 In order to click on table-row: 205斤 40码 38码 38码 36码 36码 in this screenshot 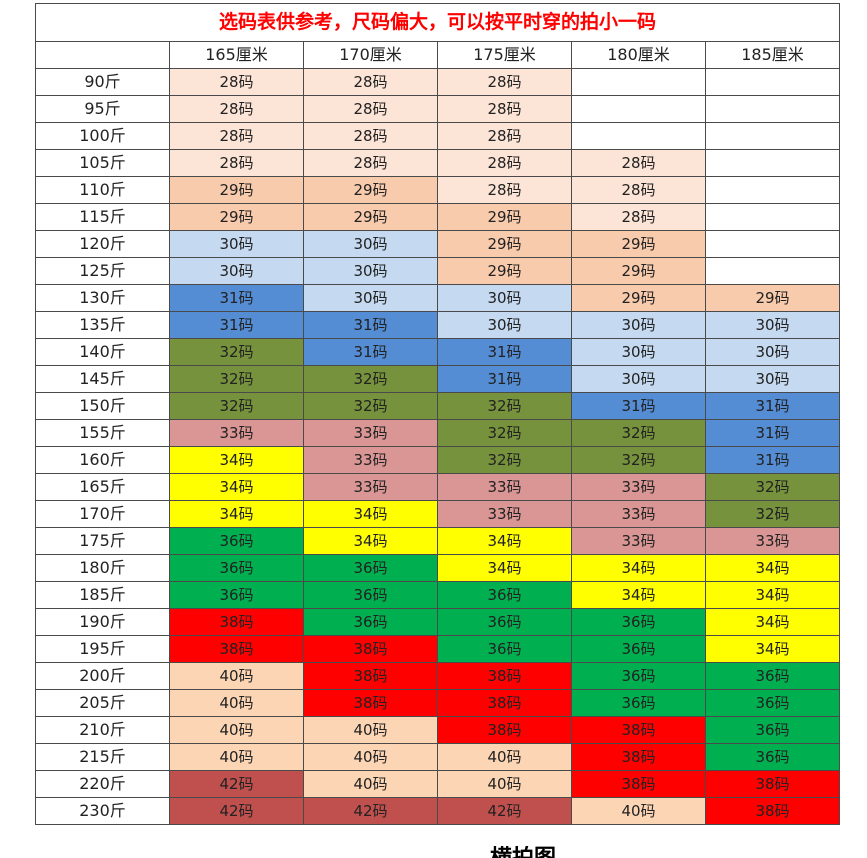, I will do `click(438, 703)`.